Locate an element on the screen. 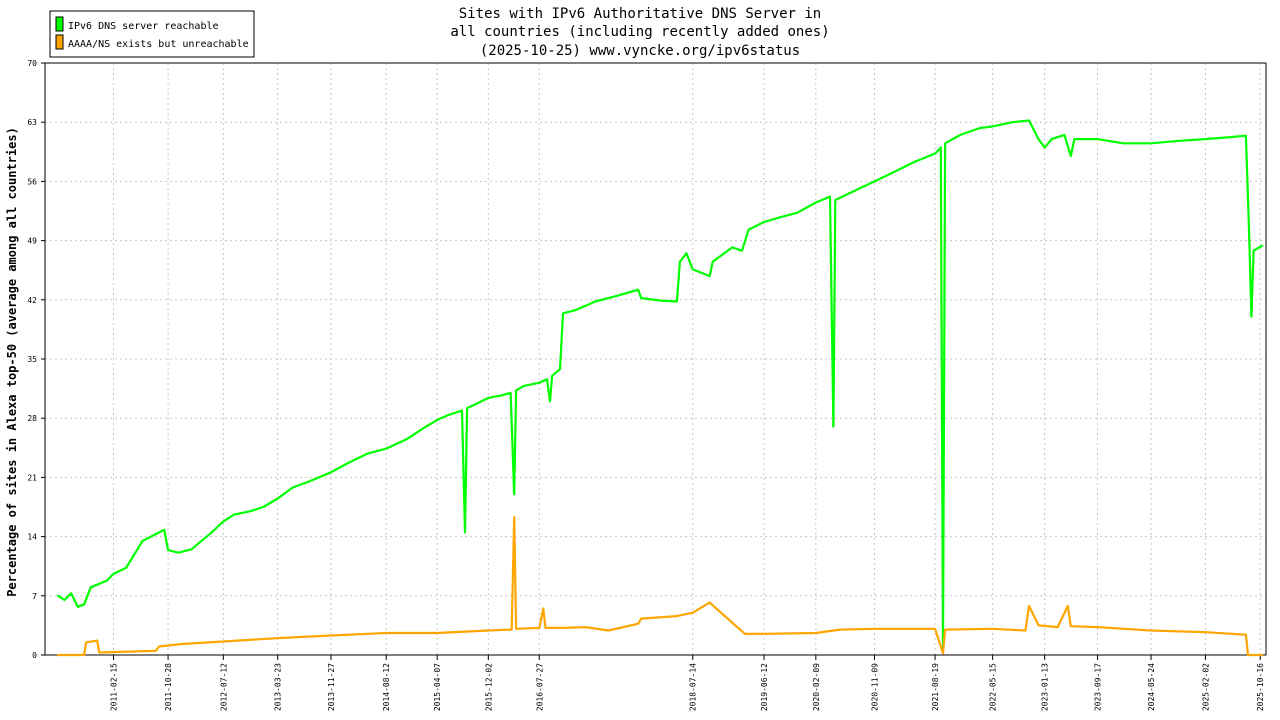  x-tick-label: 2019-06-12 is located at coordinates (764, 687).